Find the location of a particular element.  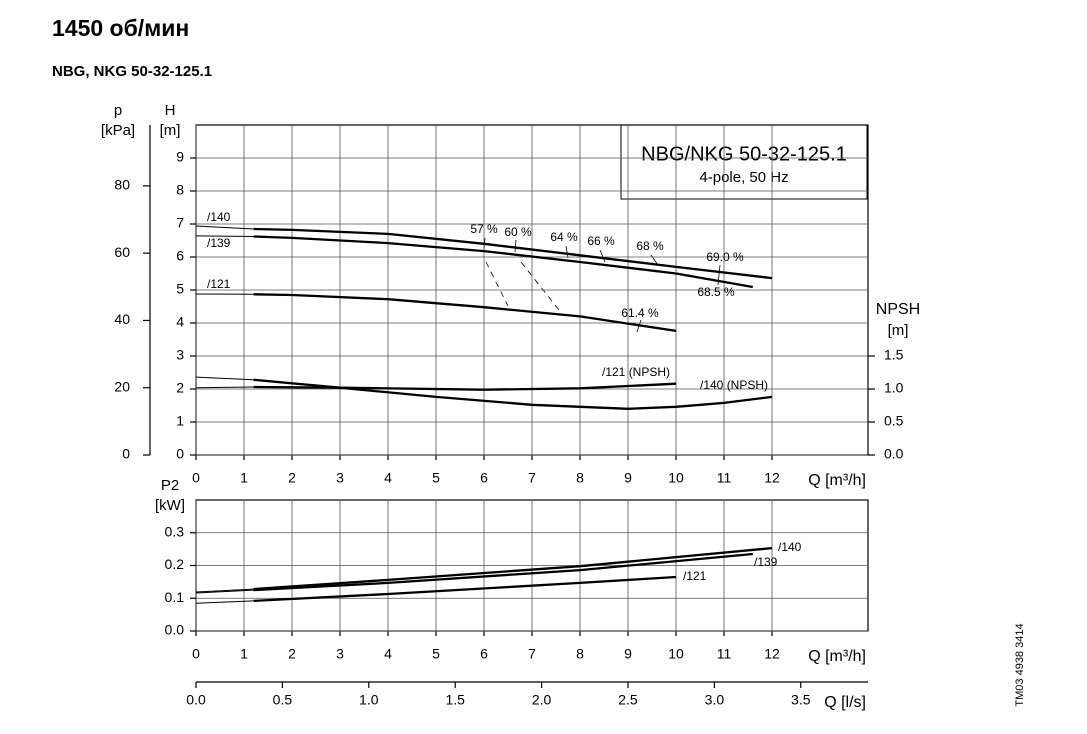

y-axis-label: H is located at coordinates (170, 110).